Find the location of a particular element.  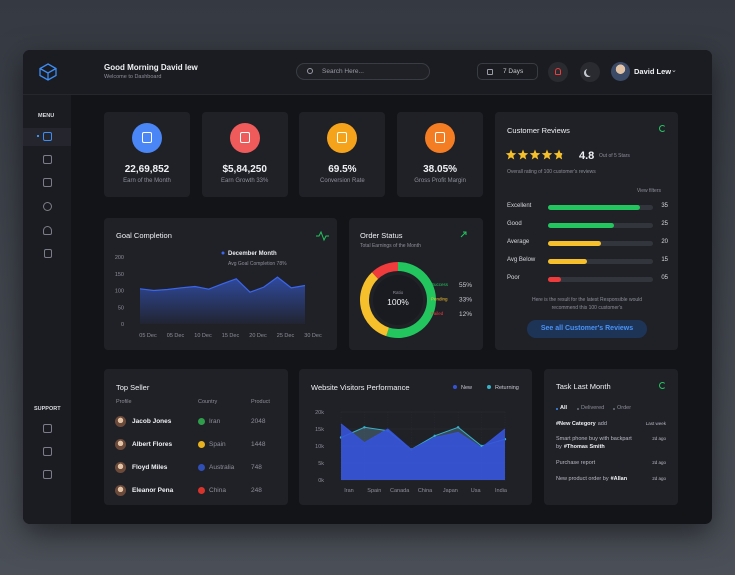

nav-dashboard is located at coordinates (47, 136).